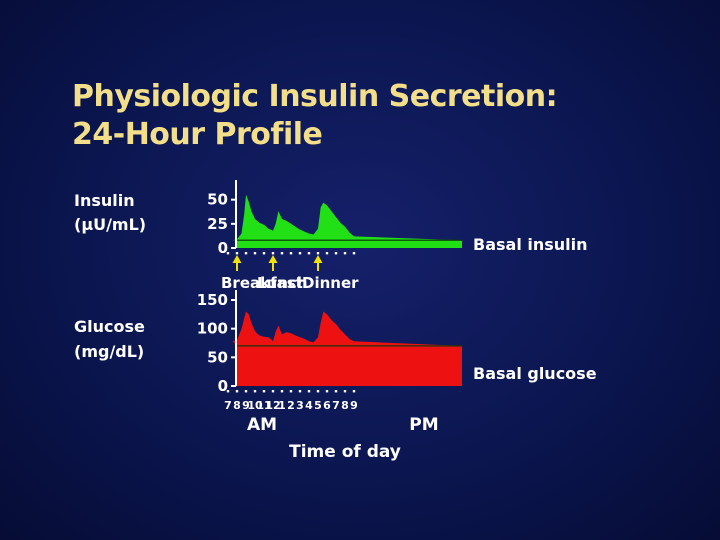 The image size is (720, 540). I want to click on x-tick-label: 5, so click(318, 405).